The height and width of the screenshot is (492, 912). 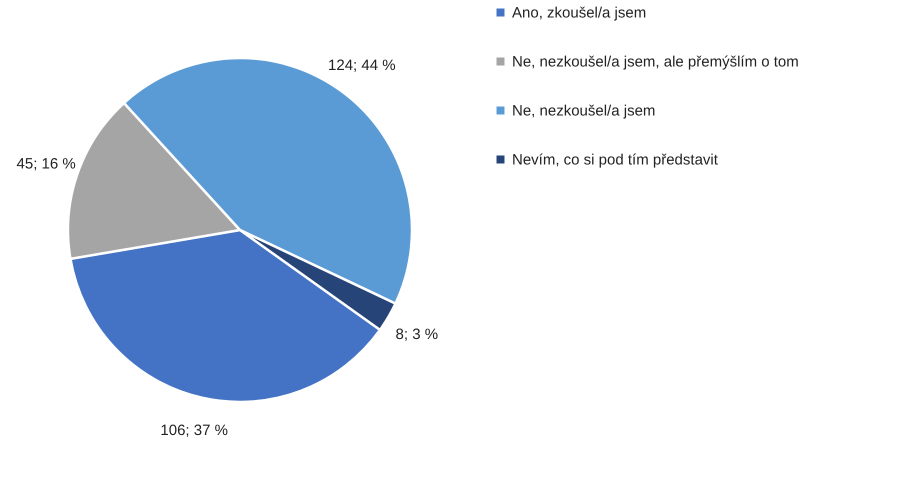 I want to click on legend-label: Ano, zkoušel/a jsem, so click(x=579, y=13).